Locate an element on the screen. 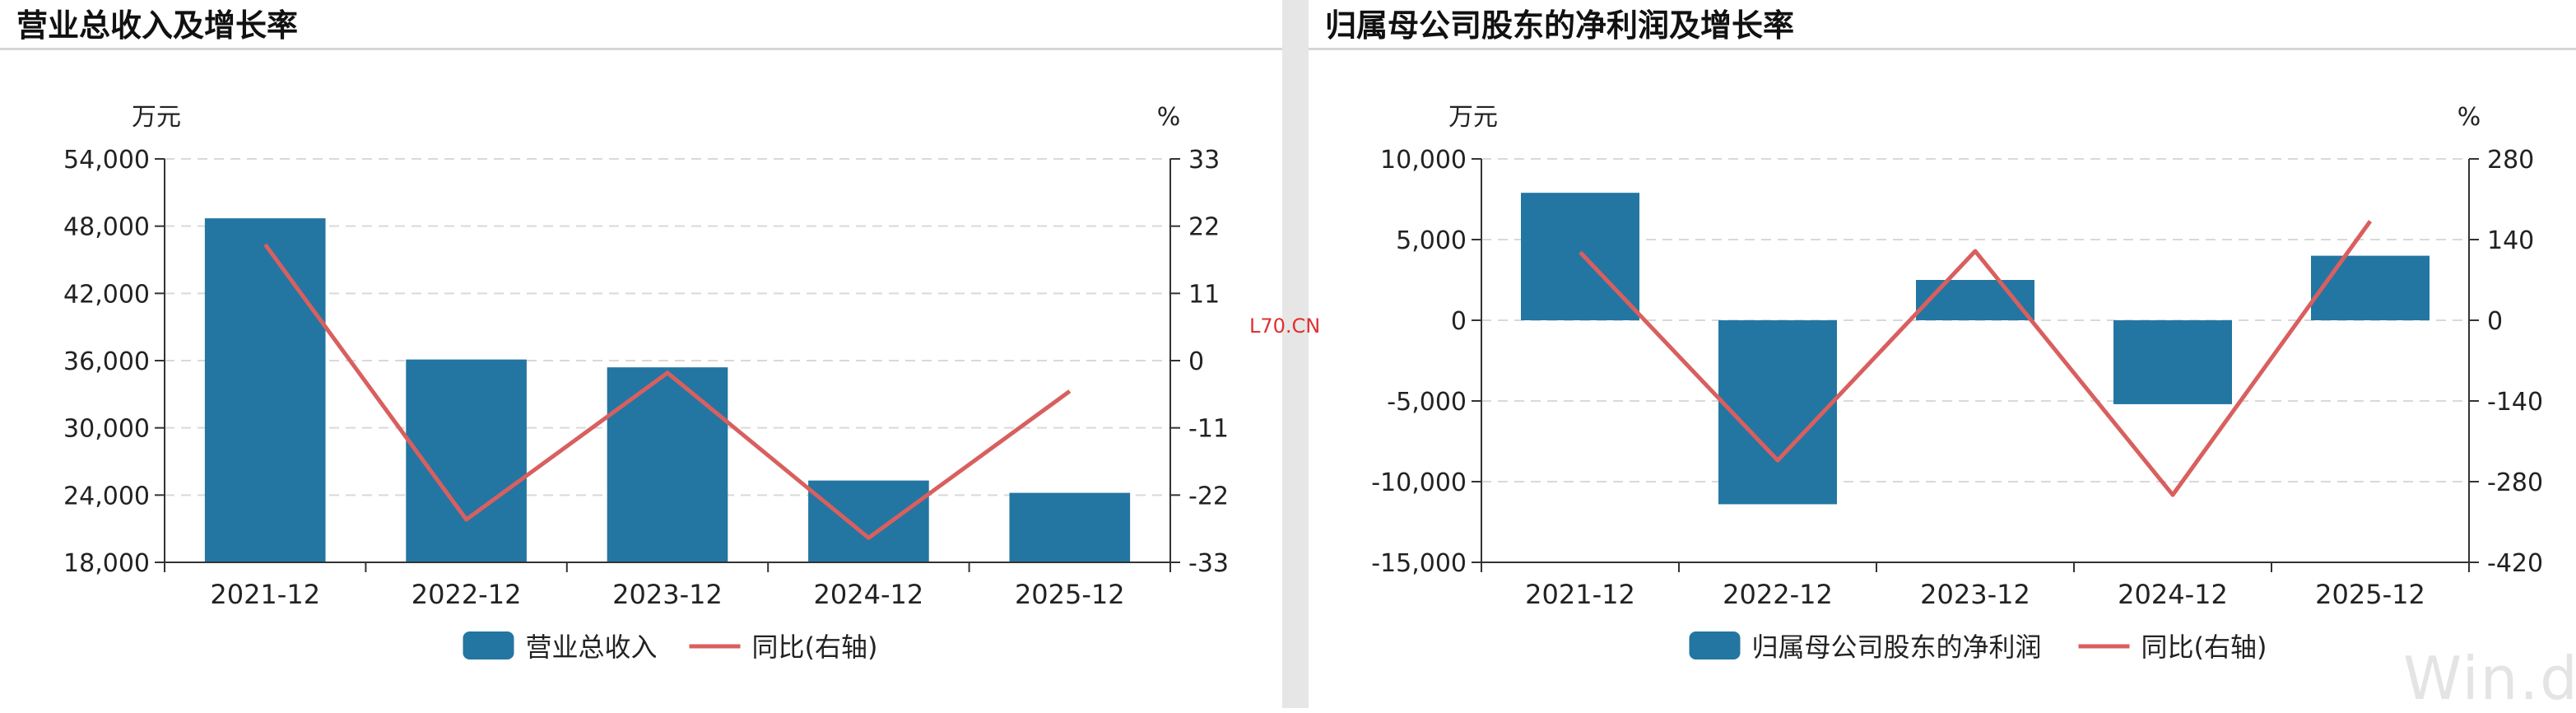 Image resolution: width=2576 pixels, height=713 pixels. left-tick-label: 36,000 is located at coordinates (106, 361).